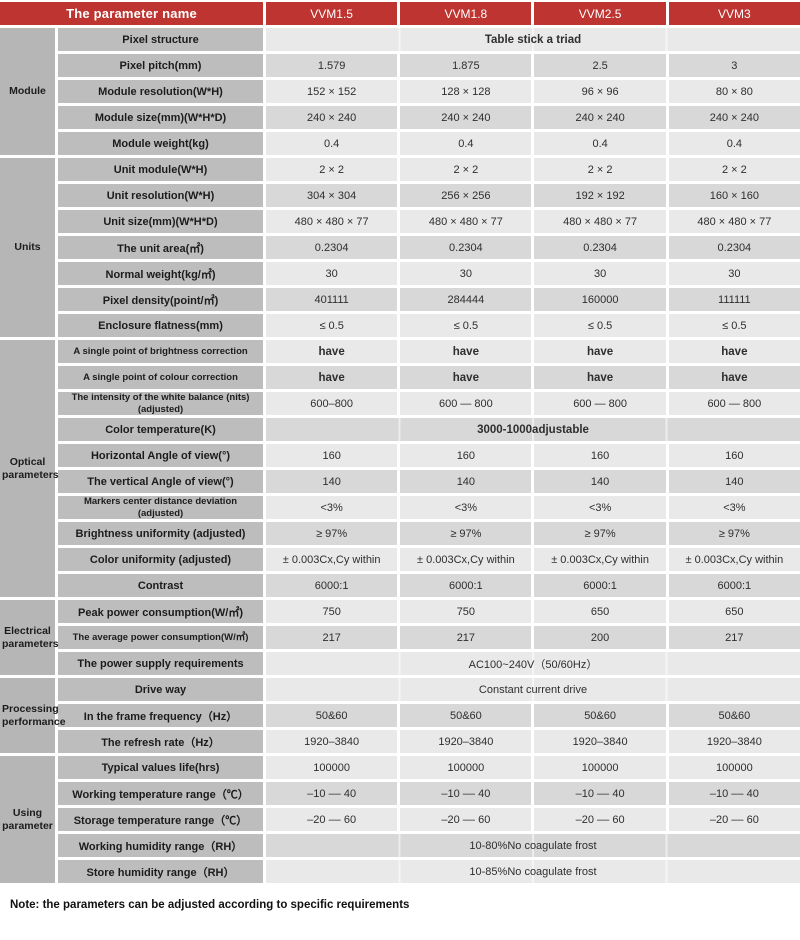  What do you see at coordinates (161, 247) in the screenshot?
I see `param-label: The unit area(㎡)` at bounding box center [161, 247].